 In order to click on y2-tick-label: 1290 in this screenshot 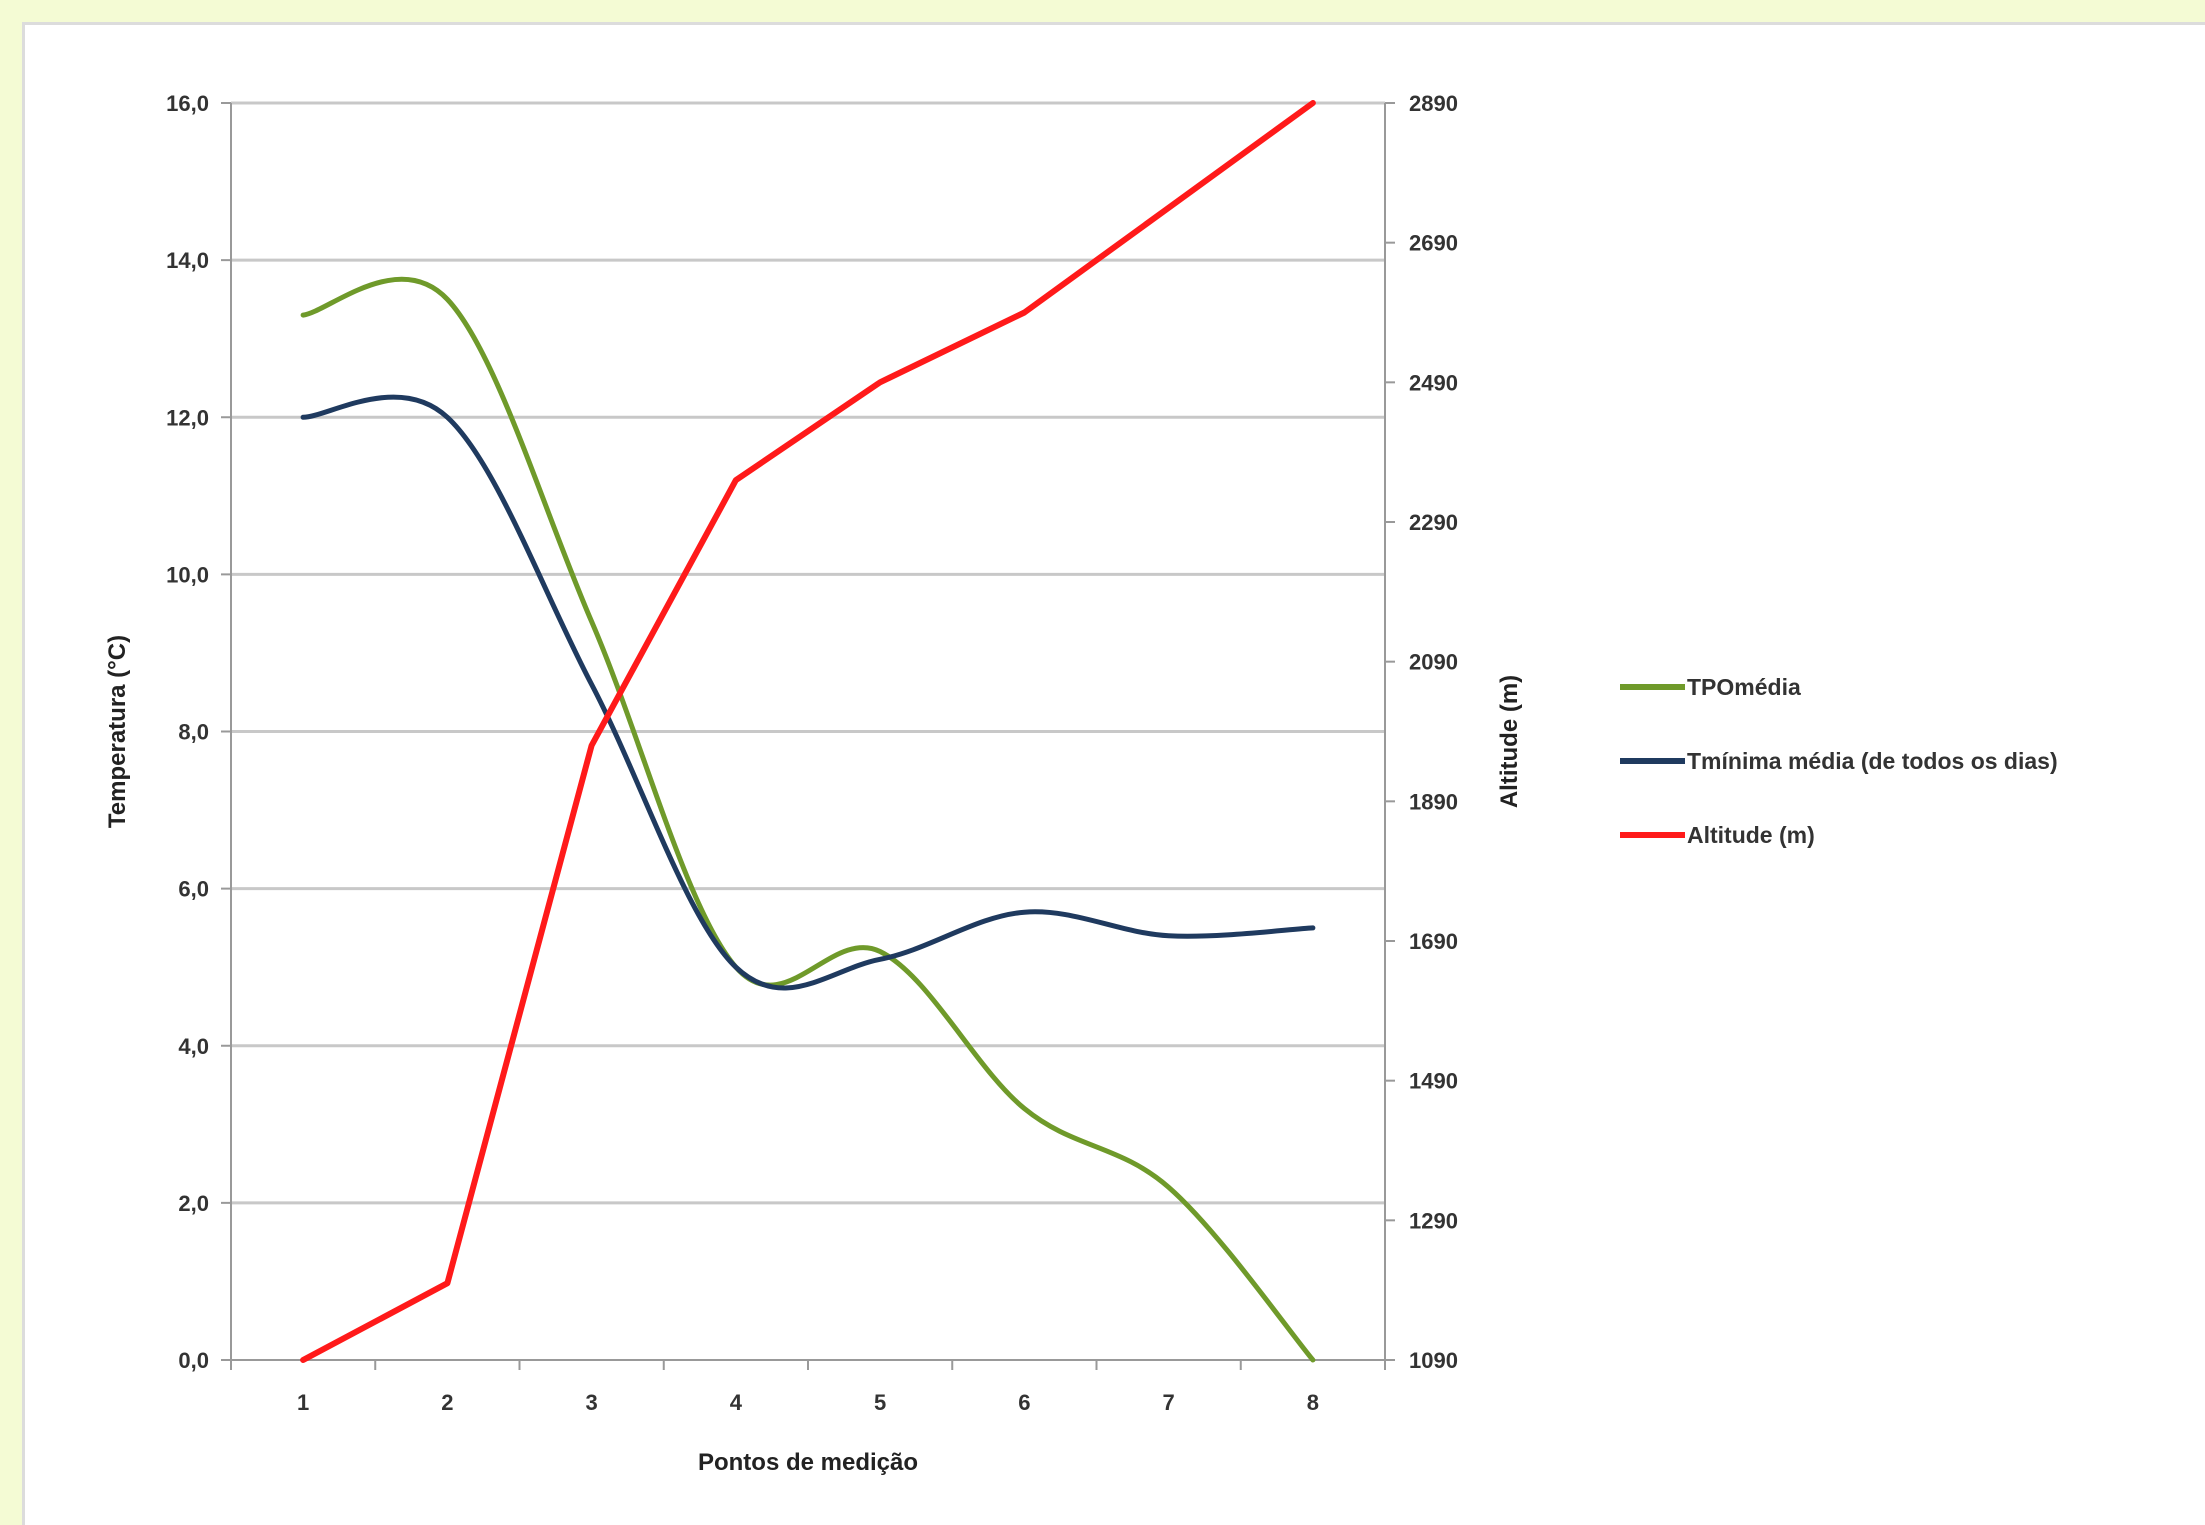, I will do `click(1433, 1220)`.